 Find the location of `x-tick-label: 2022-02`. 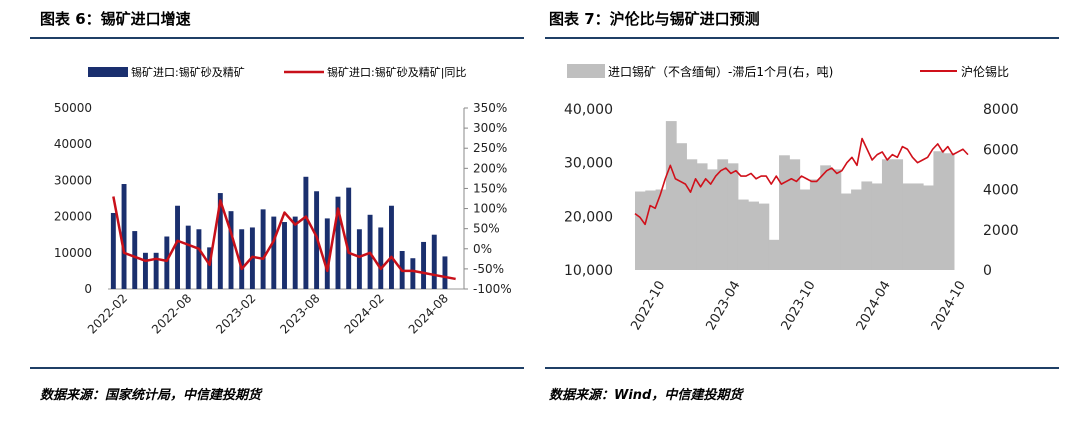

x-tick-label: 2022-02 is located at coordinates (107, 313).